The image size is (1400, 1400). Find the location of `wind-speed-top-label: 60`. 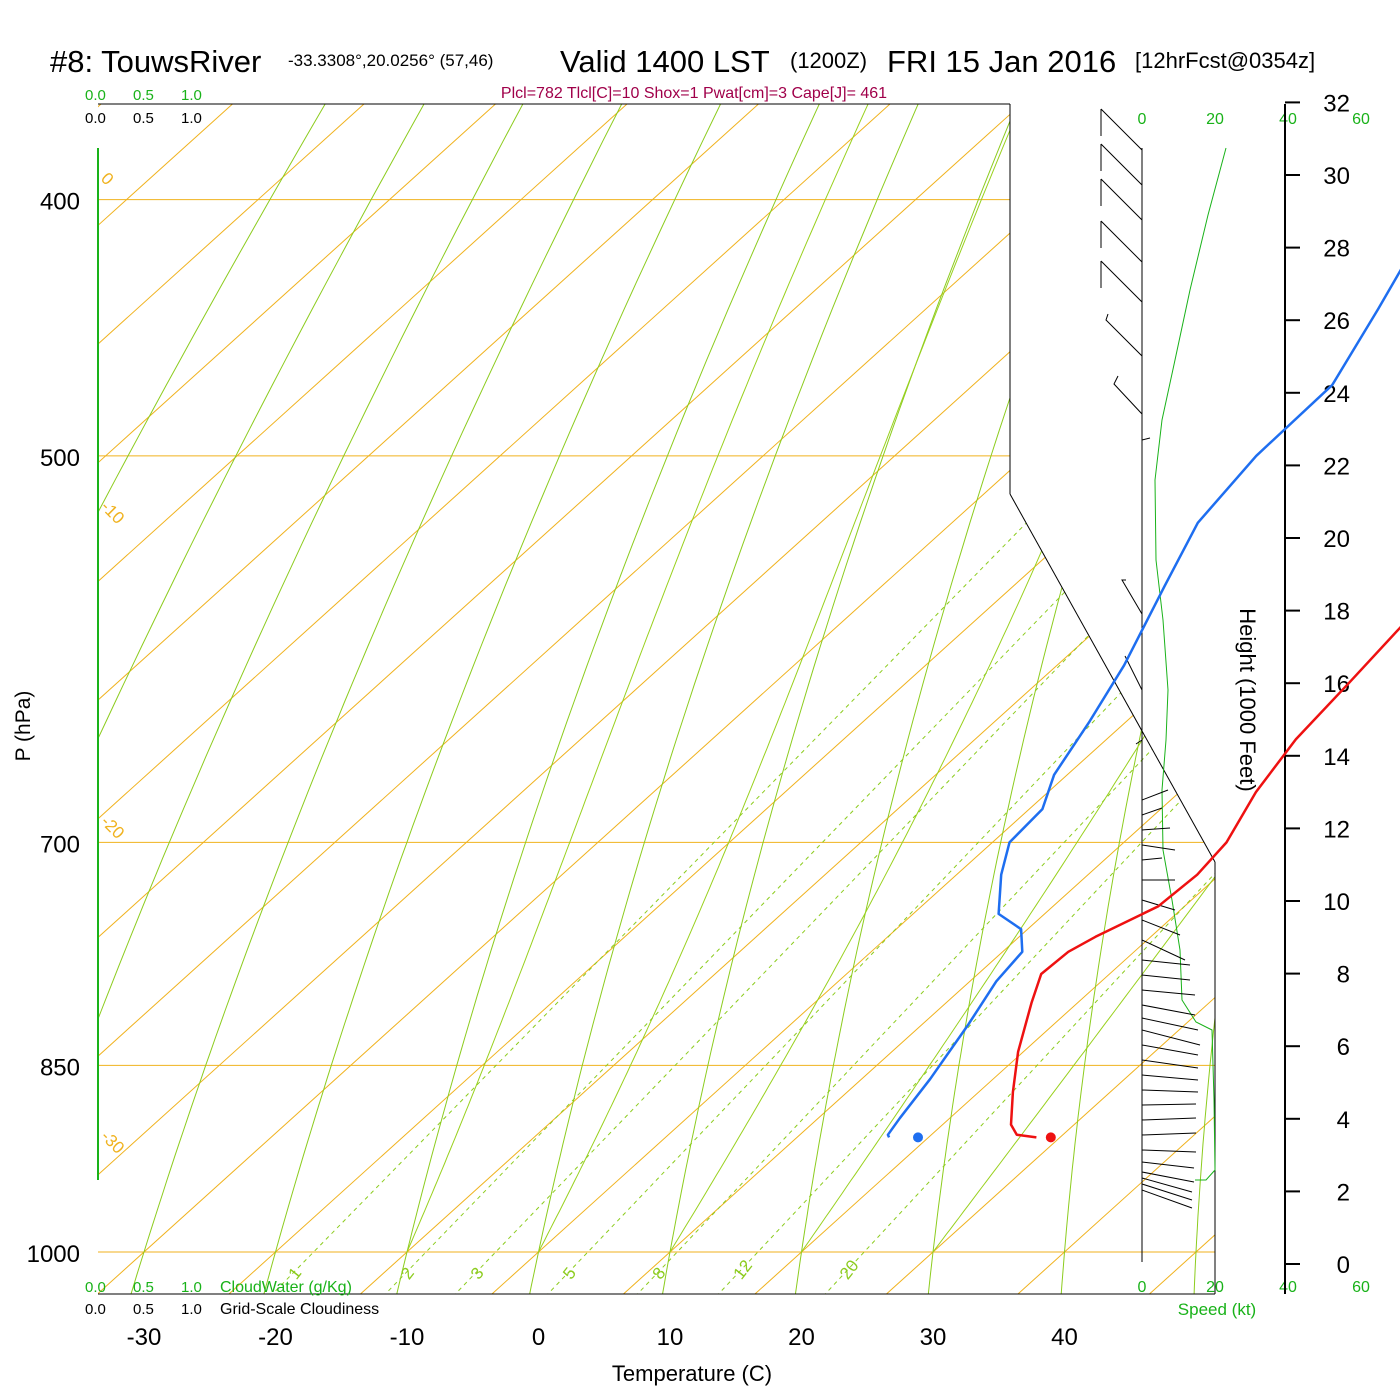

wind-speed-top-label: 60 is located at coordinates (1361, 119).